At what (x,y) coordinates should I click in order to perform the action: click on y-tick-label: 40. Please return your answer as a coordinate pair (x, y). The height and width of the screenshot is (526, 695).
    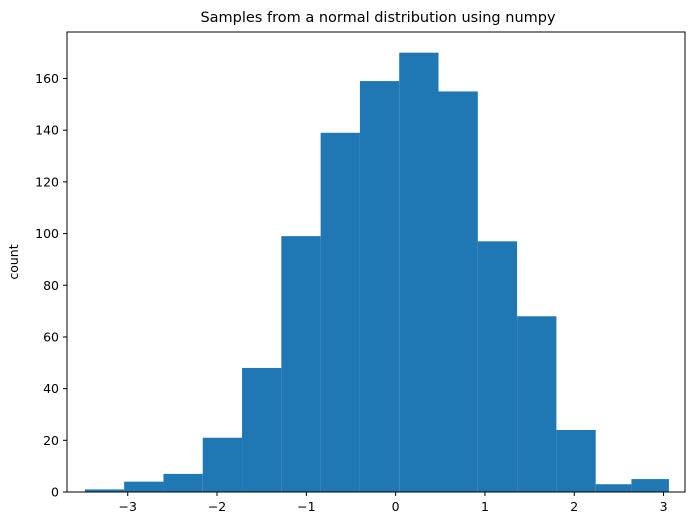
    Looking at the image, I should click on (51, 388).